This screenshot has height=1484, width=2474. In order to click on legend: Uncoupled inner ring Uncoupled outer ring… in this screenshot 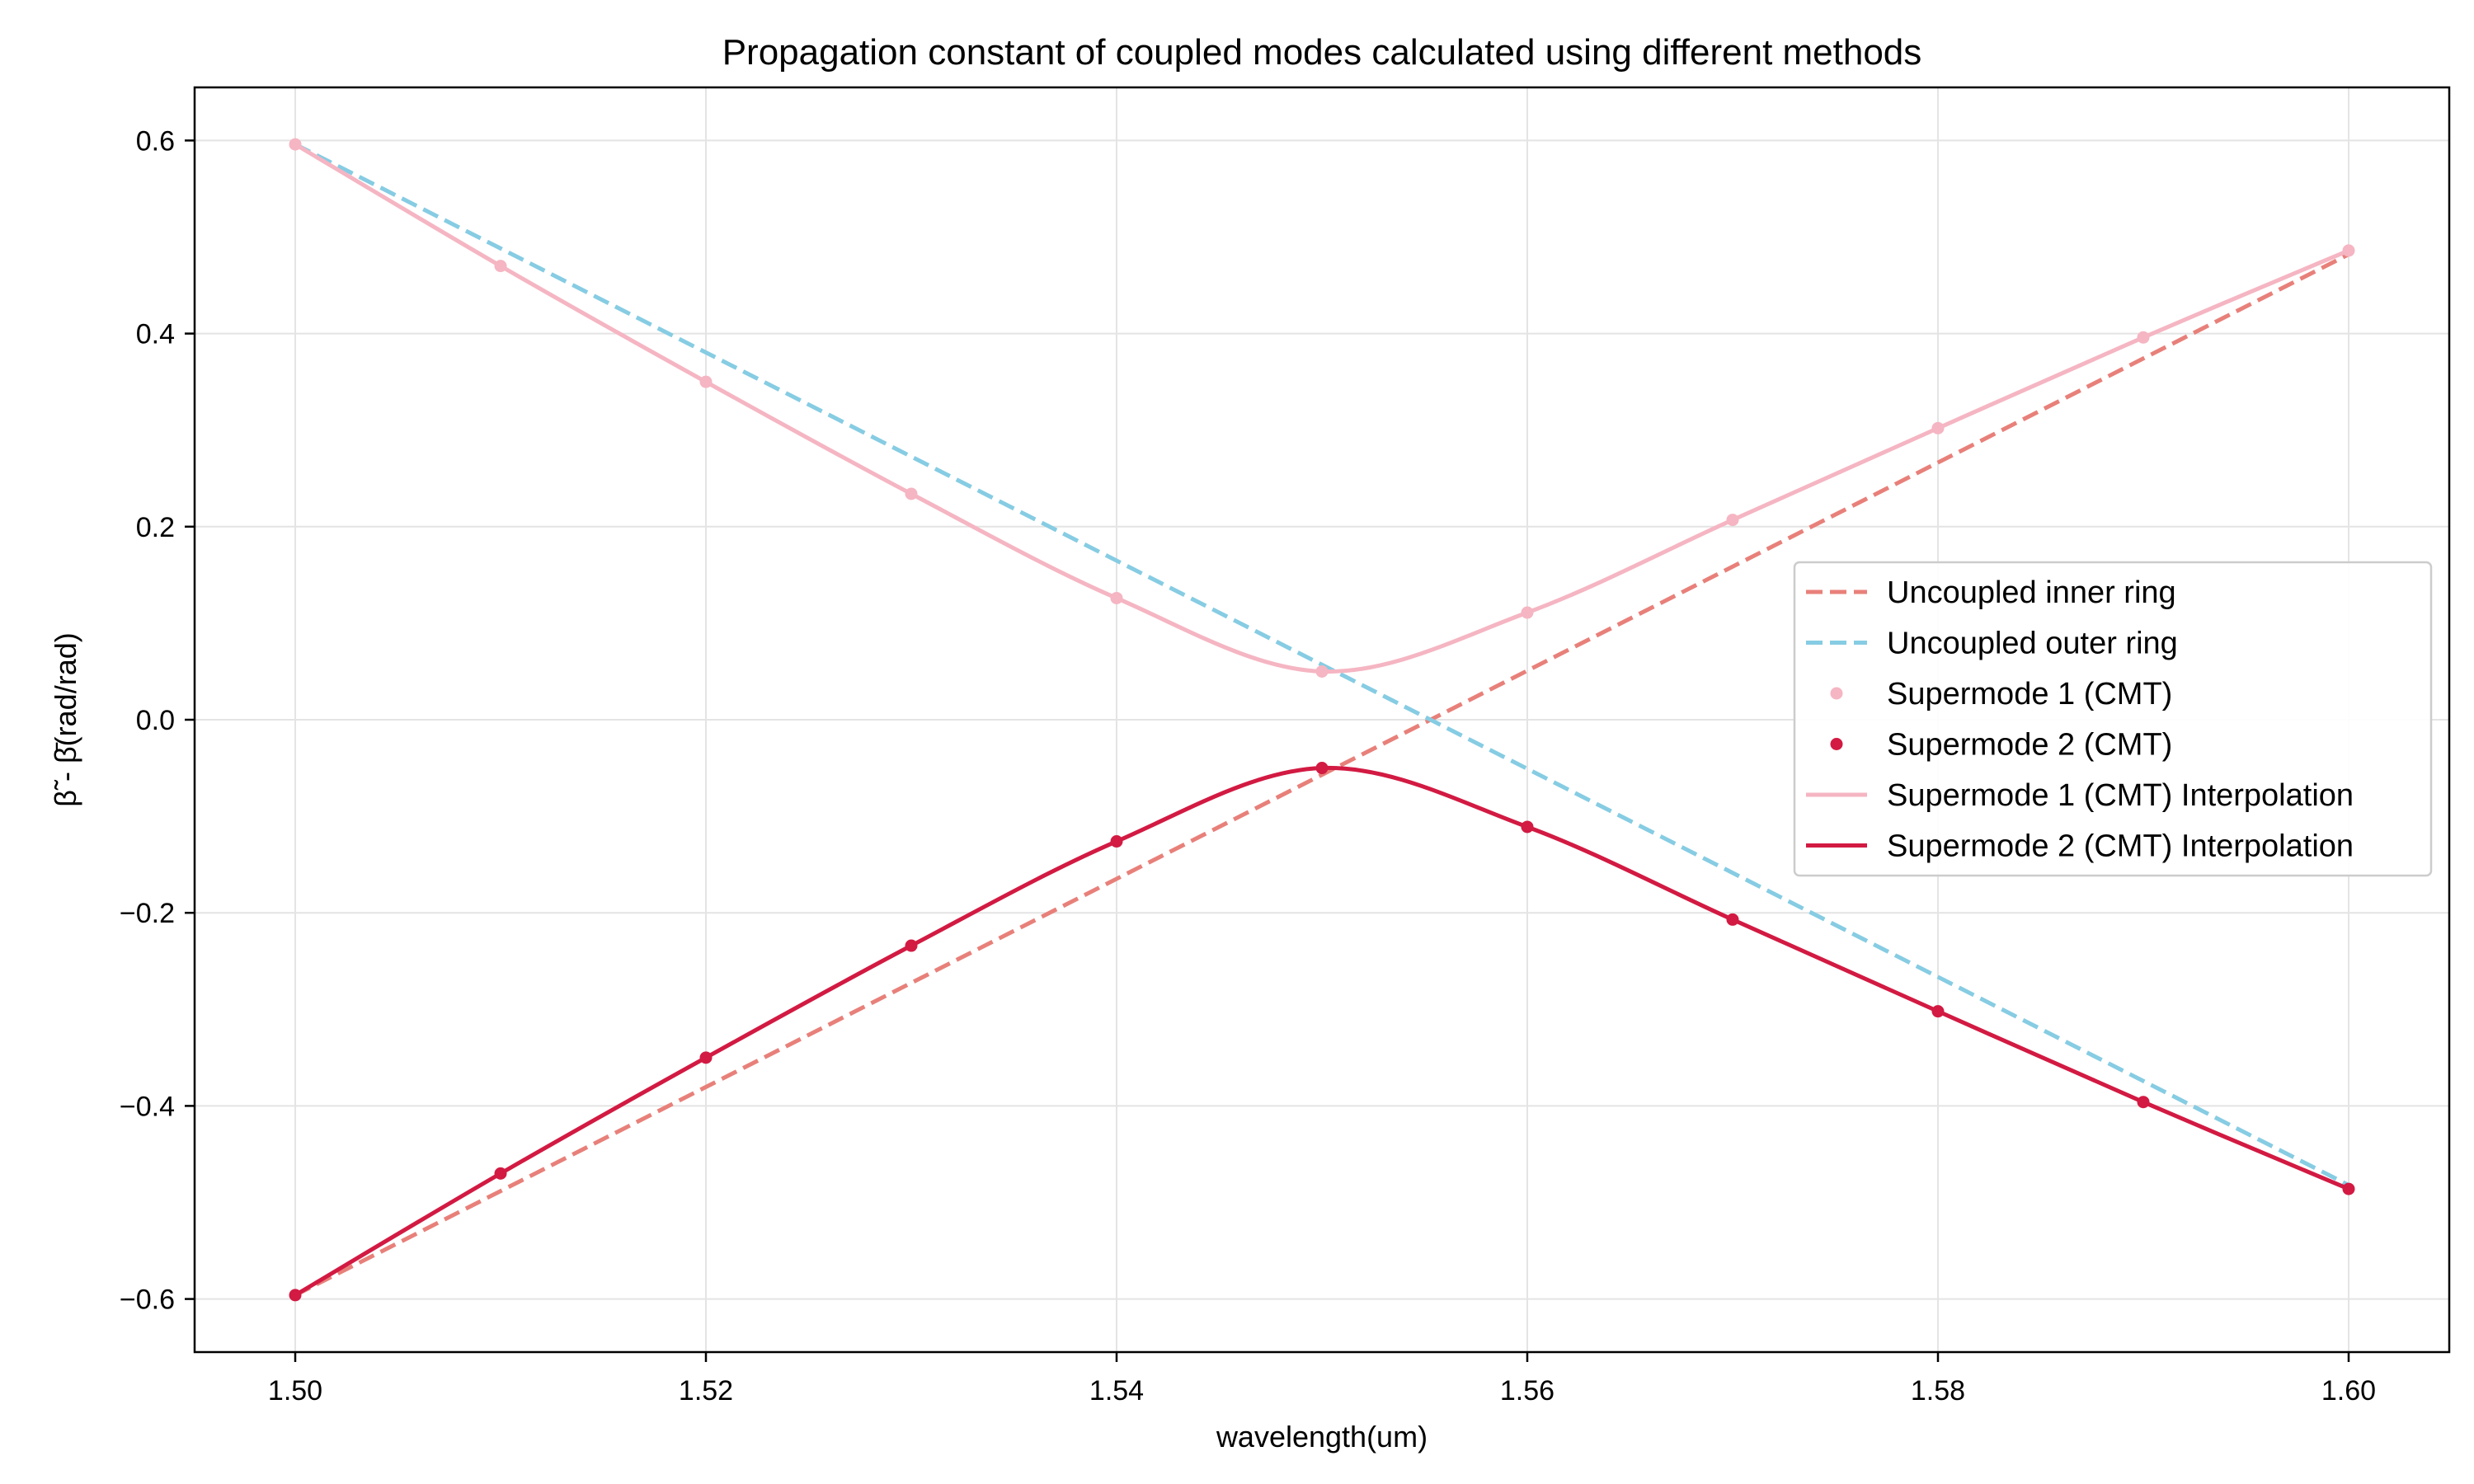, I will do `click(2113, 719)`.